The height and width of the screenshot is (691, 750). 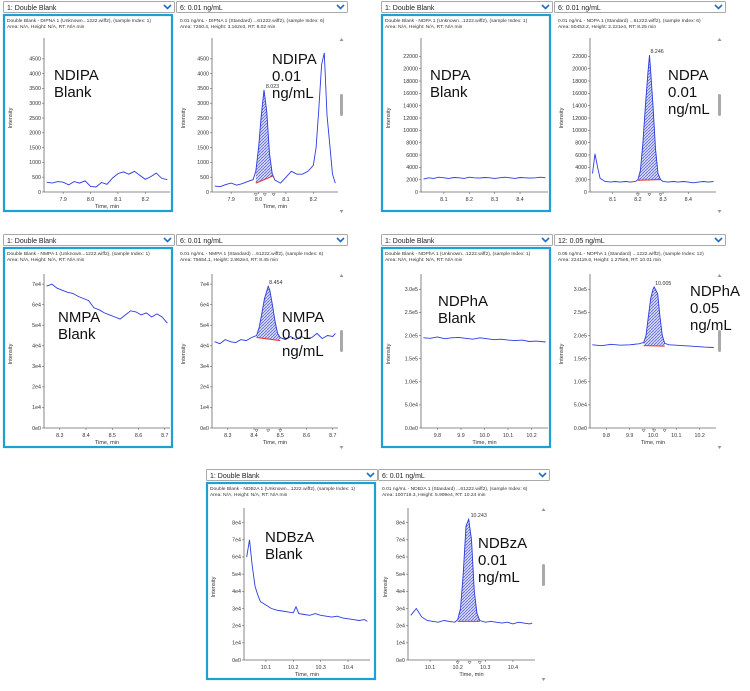 I want to click on compound-annotation: NDPA, so click(x=450, y=75).